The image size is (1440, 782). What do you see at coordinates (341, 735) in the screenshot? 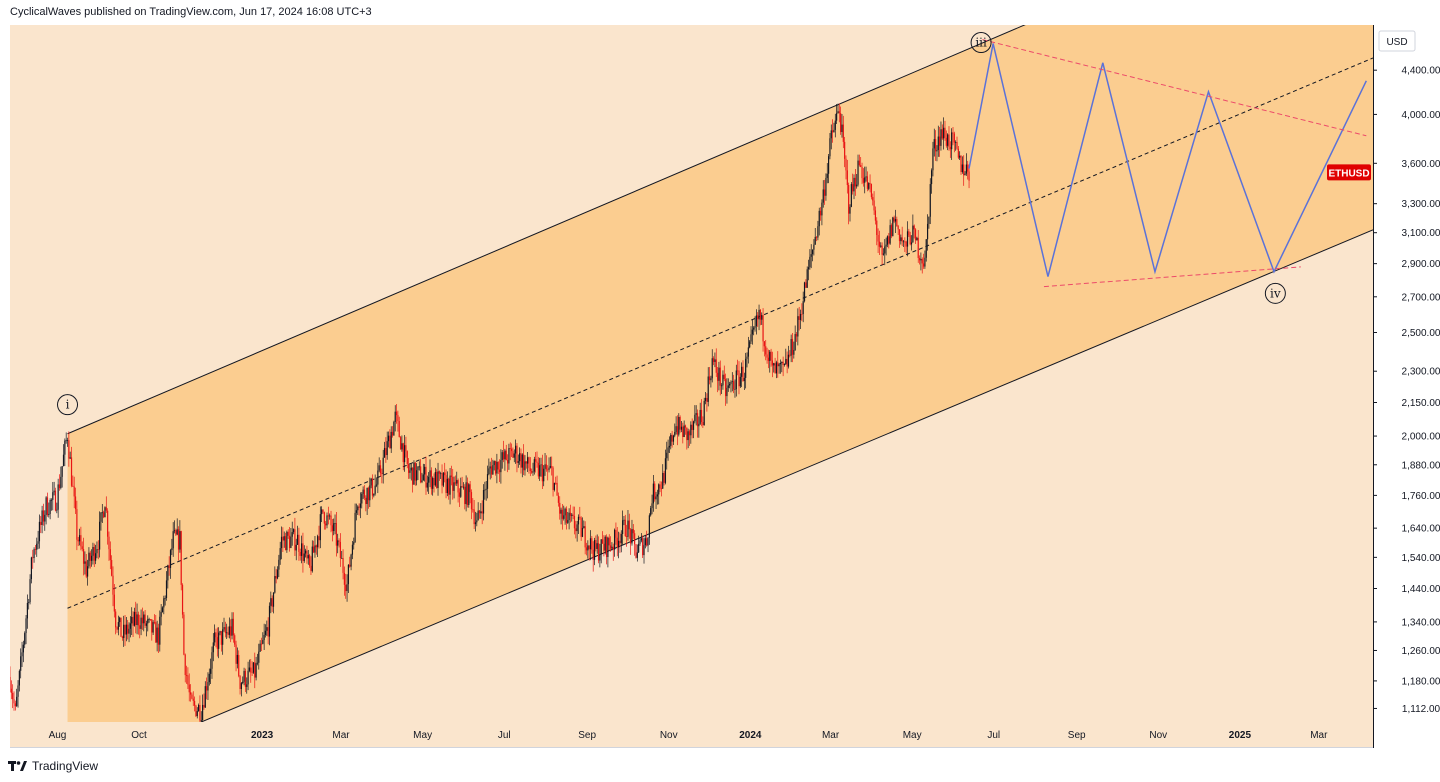
I see `time-tick-label: Mar` at bounding box center [341, 735].